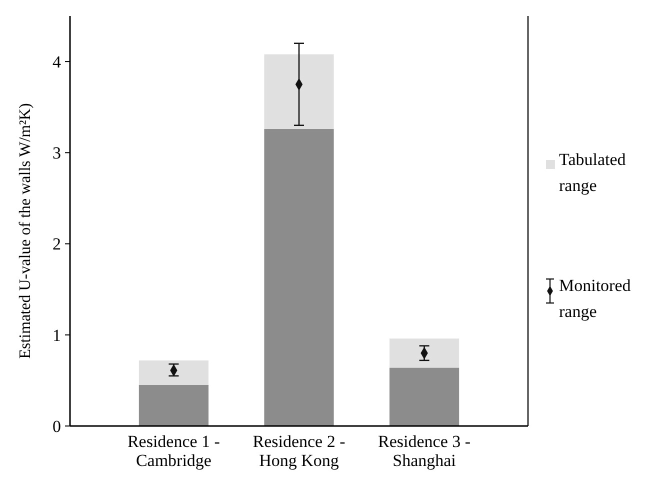 Image resolution: width=658 pixels, height=487 pixels. What do you see at coordinates (56, 153) in the screenshot?
I see `y-tick-label: 3` at bounding box center [56, 153].